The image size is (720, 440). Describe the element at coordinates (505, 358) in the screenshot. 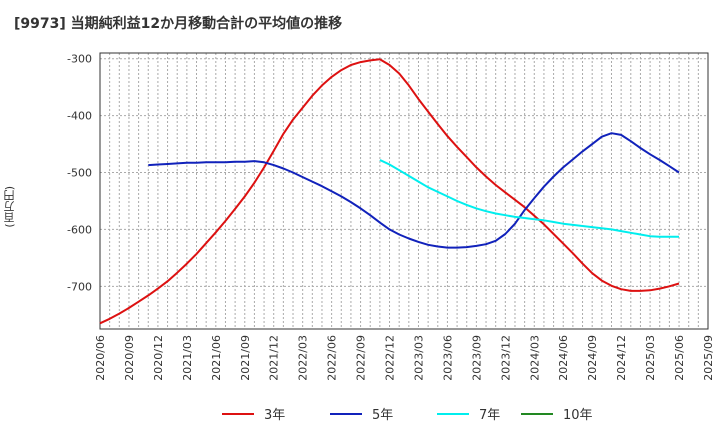

I see `x-tick-label: 2023/12` at that location.